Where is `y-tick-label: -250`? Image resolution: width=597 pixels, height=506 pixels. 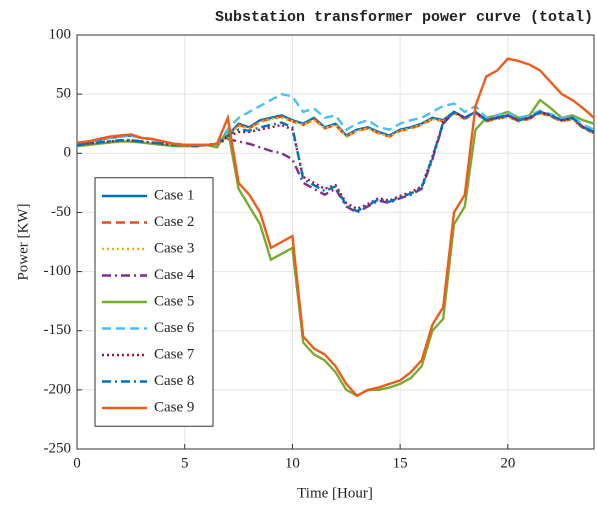
y-tick-label: -250 is located at coordinates (58, 448).